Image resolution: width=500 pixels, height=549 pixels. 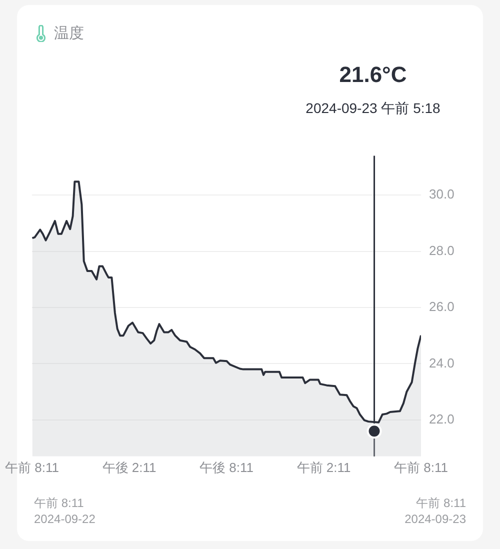 What do you see at coordinates (441, 194) in the screenshot?
I see `y-tick-label: 30.0` at bounding box center [441, 194].